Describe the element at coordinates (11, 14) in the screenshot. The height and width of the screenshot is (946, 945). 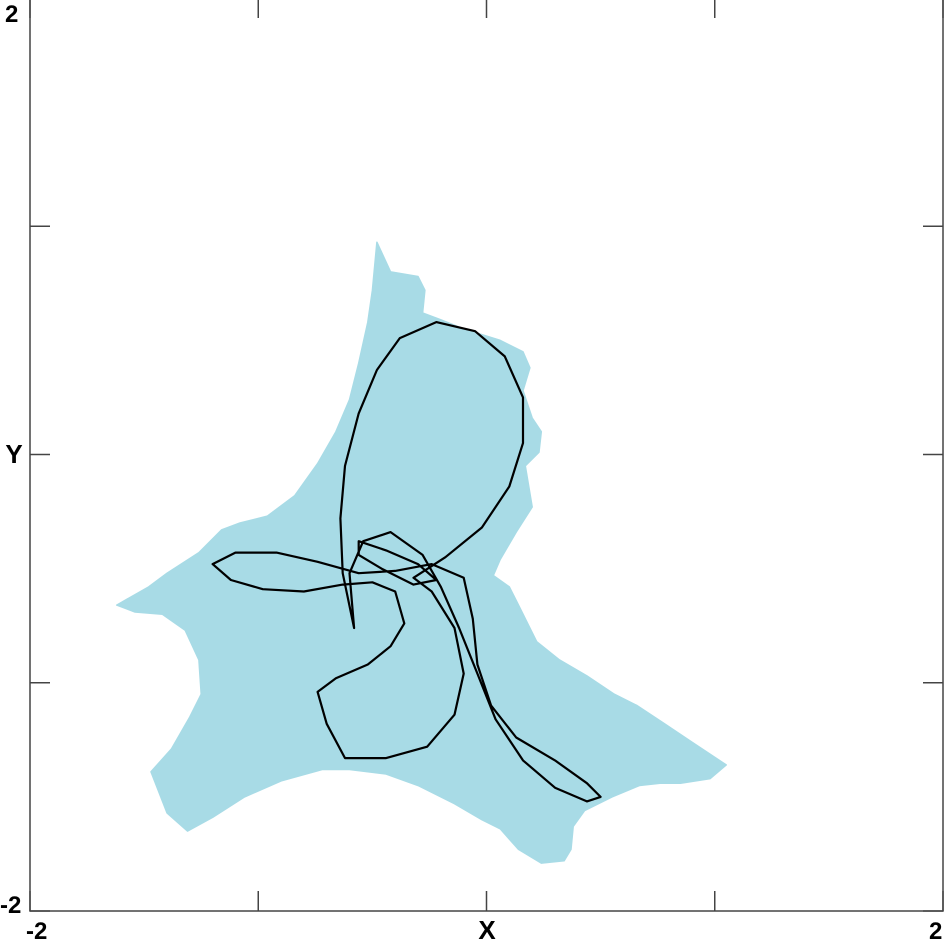
I see `y-tick-label-max: 2` at that location.